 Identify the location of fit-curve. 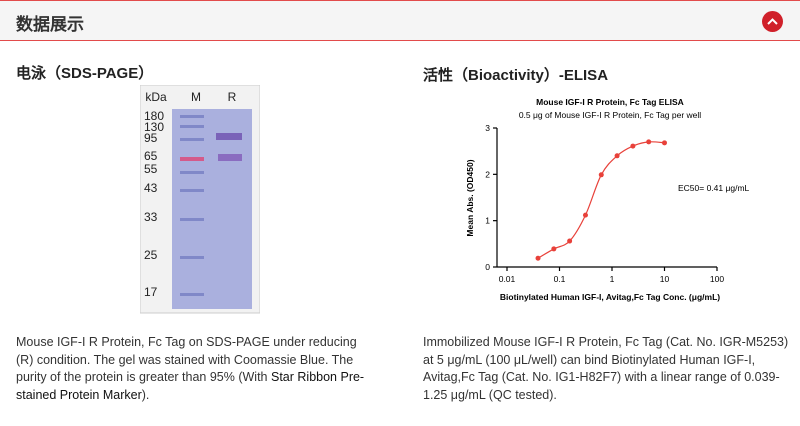
(601, 200).